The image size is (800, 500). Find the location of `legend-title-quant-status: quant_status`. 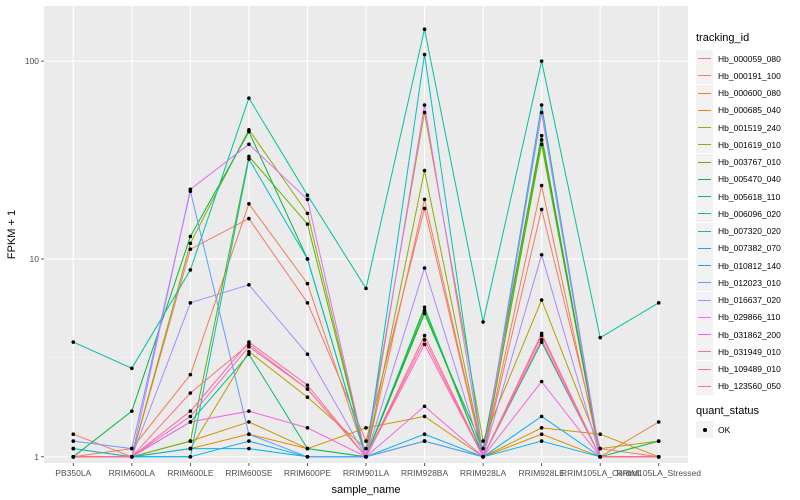

legend-title-quant-status: quant_status is located at coordinates (727, 411).